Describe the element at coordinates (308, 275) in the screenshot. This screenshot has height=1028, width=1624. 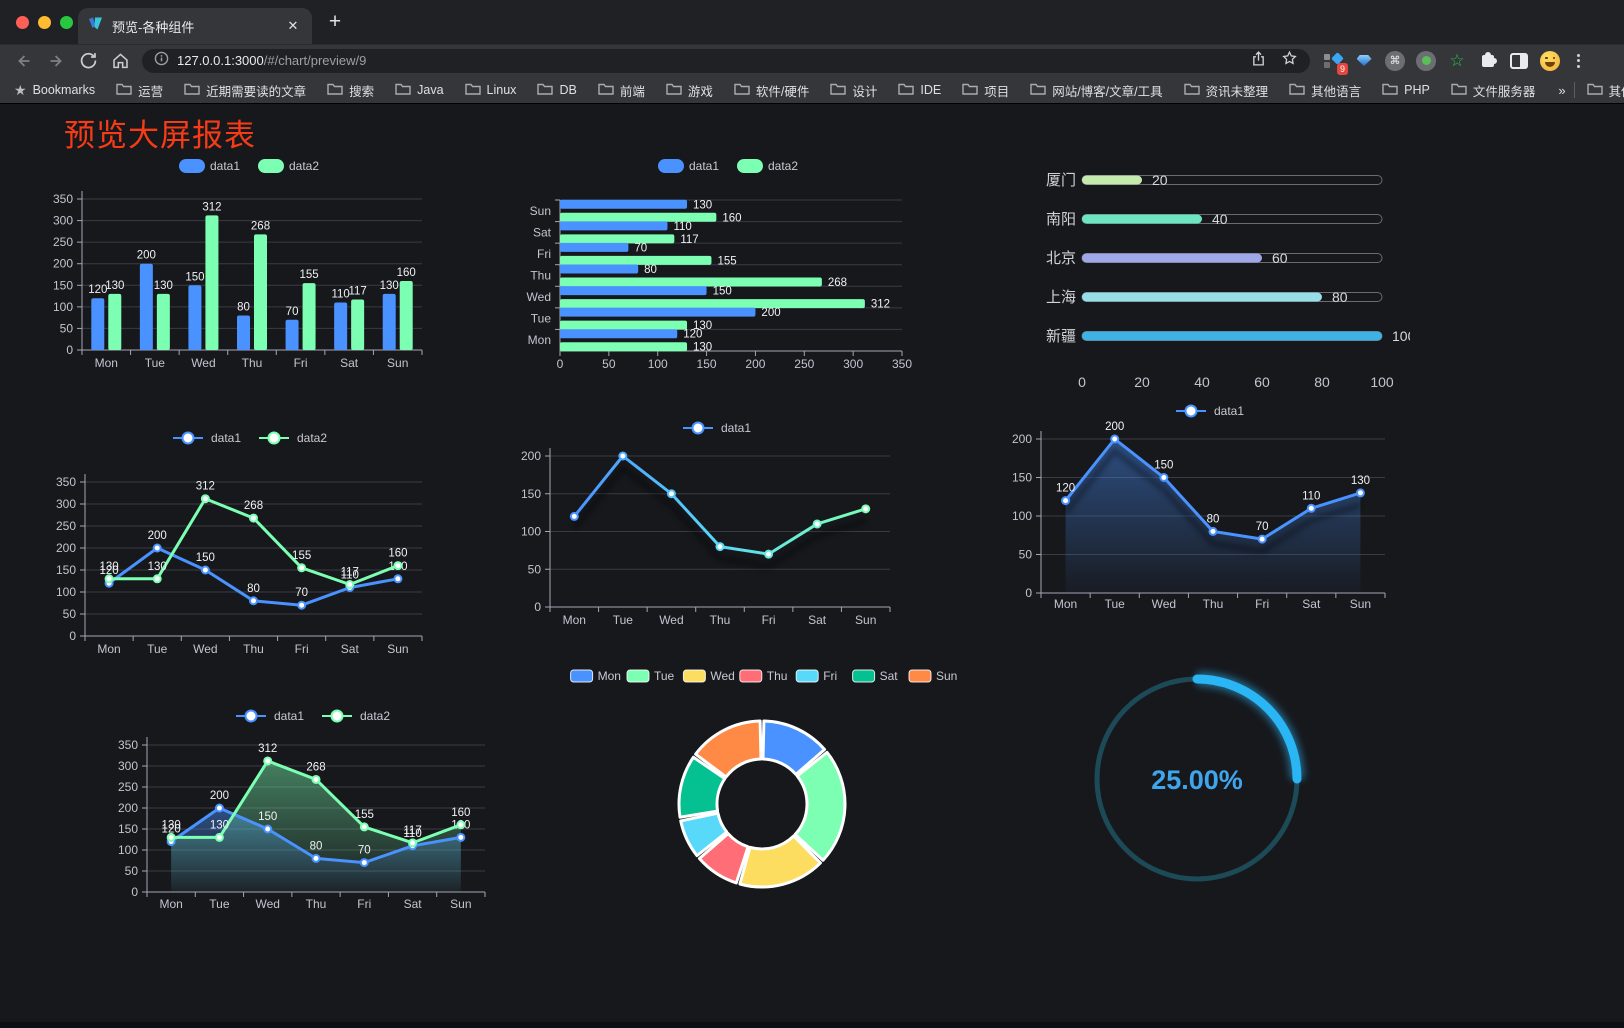
I see `svg-text: 155` at that location.